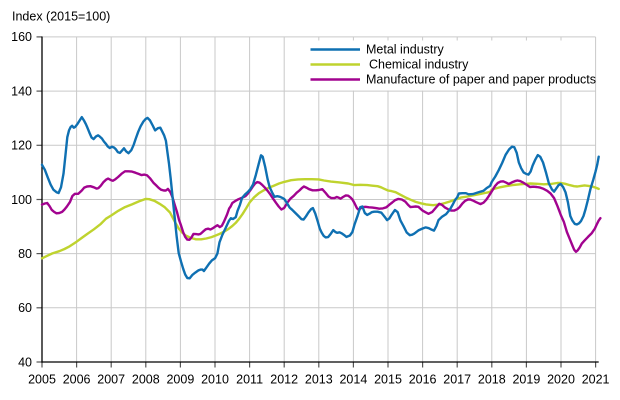 This screenshot has height=400, width=620. What do you see at coordinates (353, 380) in the screenshot?
I see `svg-text: 2014` at bounding box center [353, 380].